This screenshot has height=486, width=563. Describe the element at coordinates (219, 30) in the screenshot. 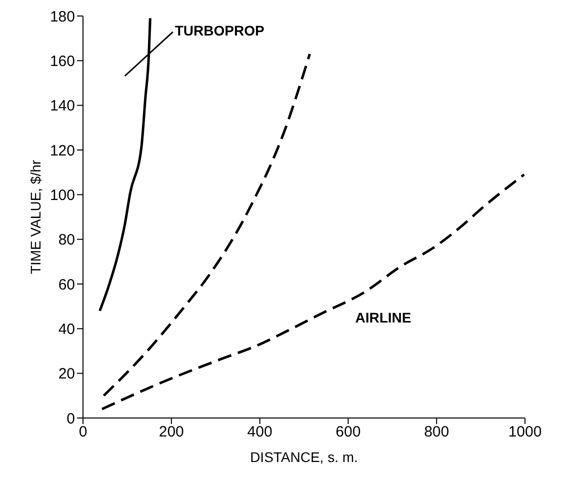

I see `series-label: TURBOPROP` at that location.